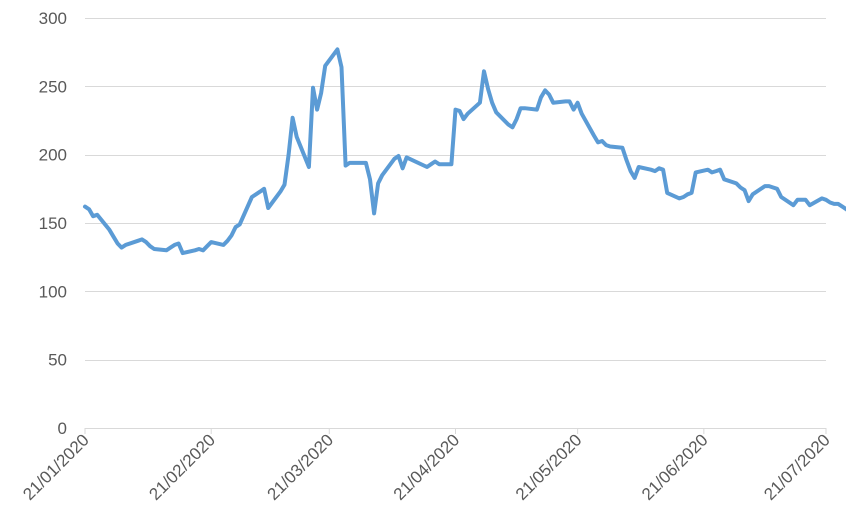 The image size is (846, 530). I want to click on y-tick-label: 150, so click(53, 223).